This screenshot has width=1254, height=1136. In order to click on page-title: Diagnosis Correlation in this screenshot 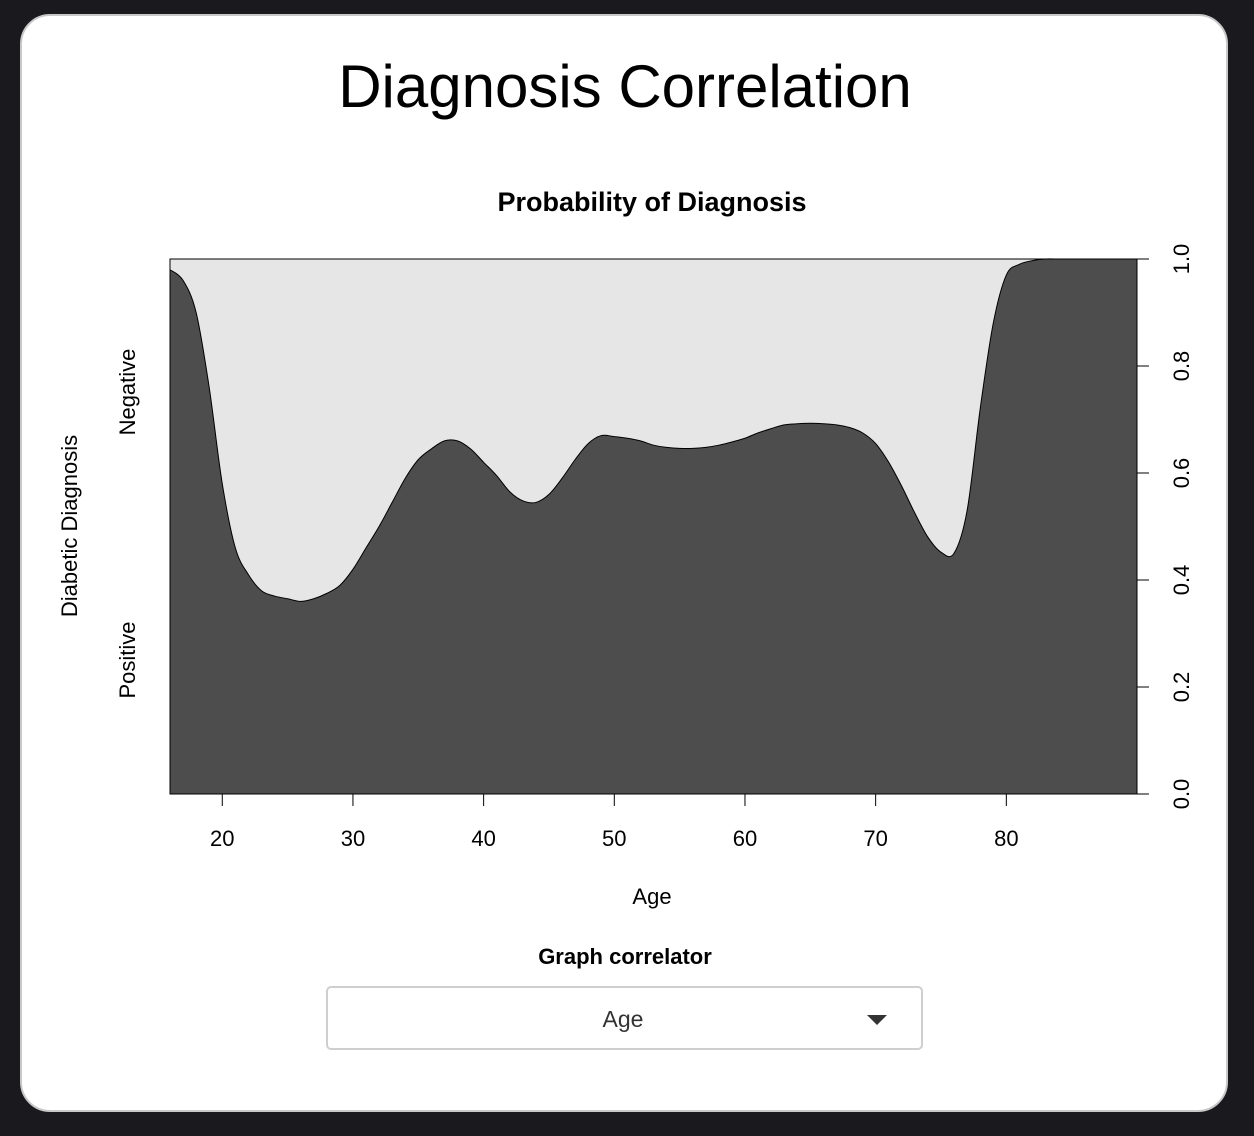, I will do `click(625, 86)`.